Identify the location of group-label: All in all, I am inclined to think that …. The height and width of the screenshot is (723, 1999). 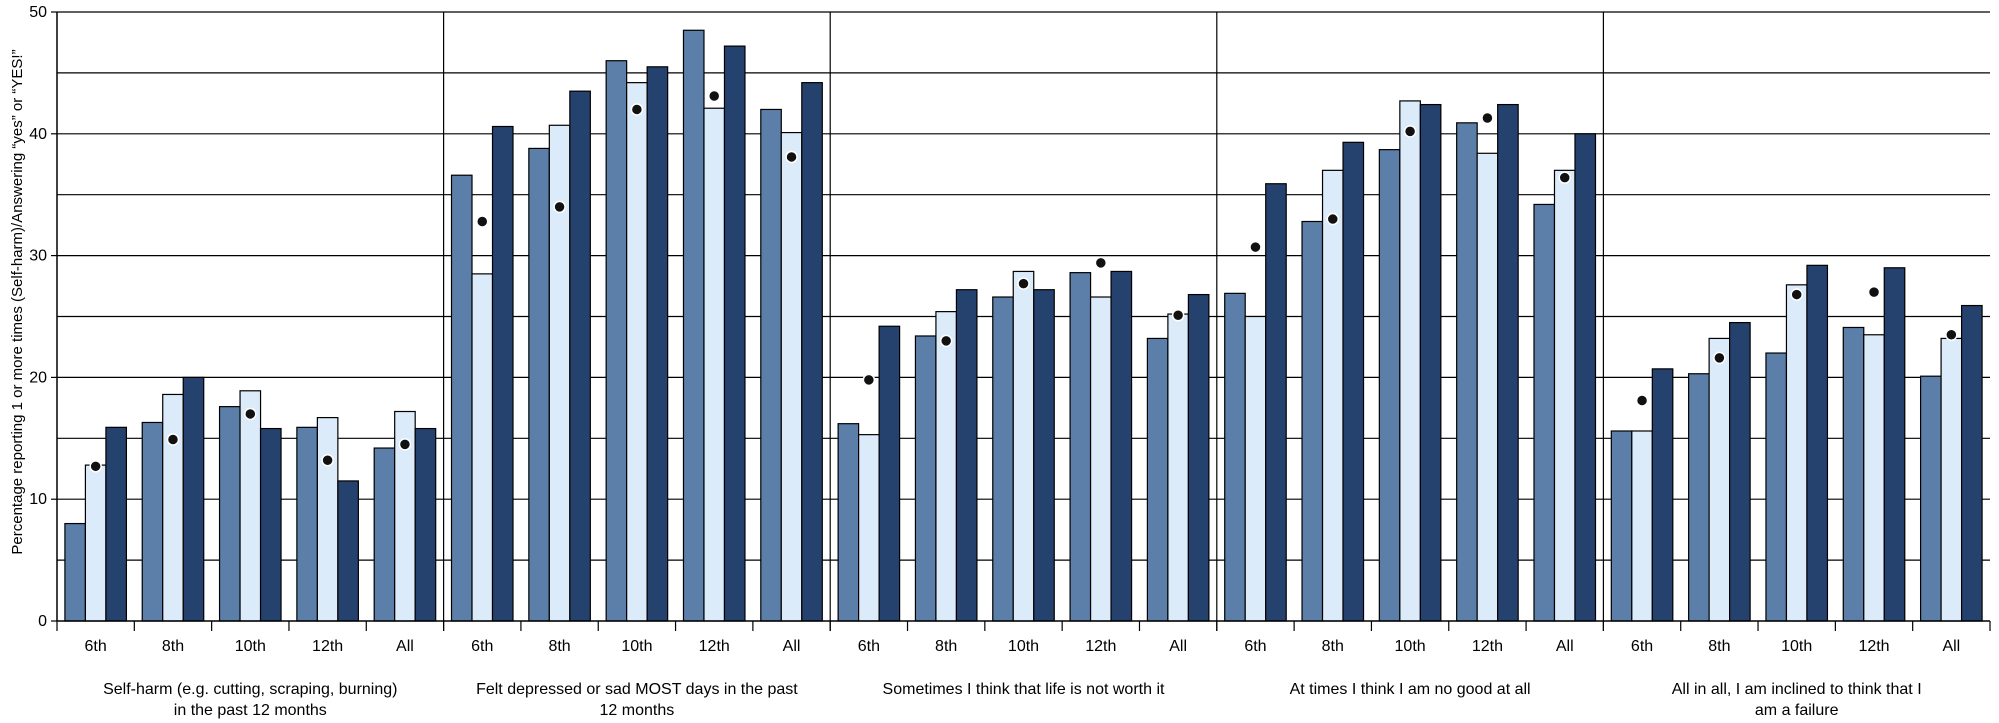
(1797, 689).